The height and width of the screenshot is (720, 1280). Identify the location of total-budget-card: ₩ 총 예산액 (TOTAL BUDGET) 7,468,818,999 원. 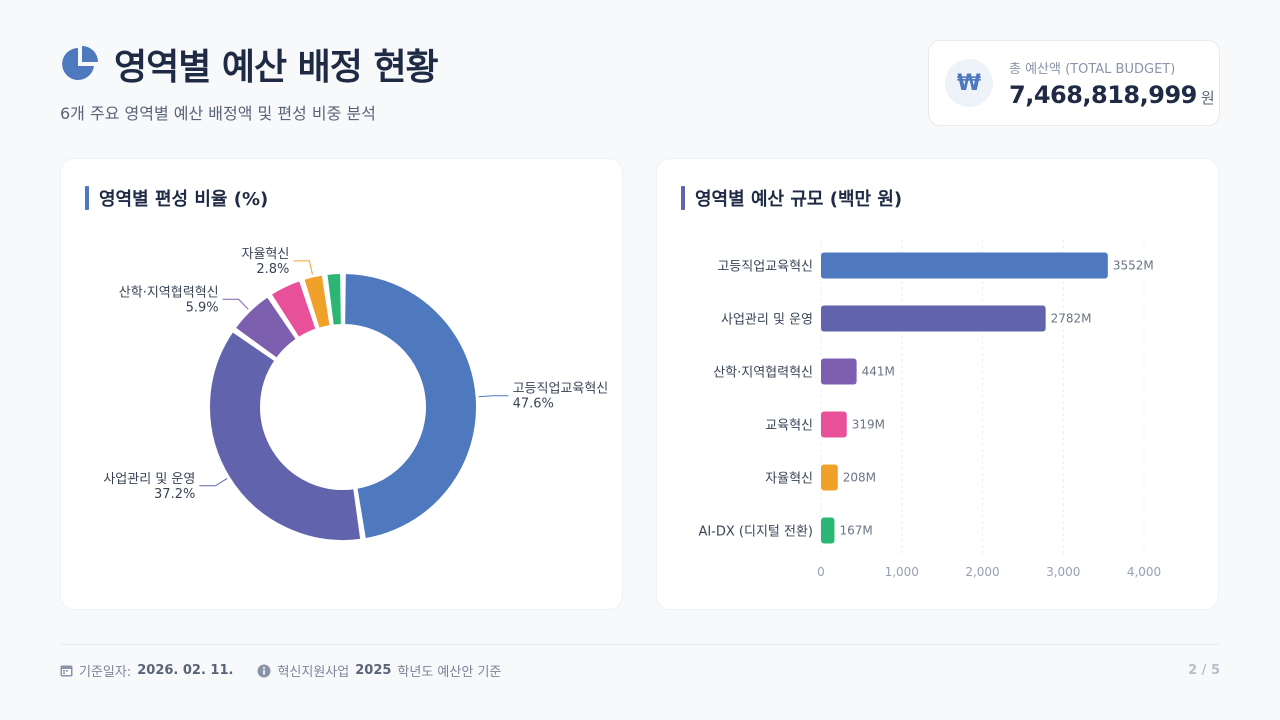
(1074, 83).